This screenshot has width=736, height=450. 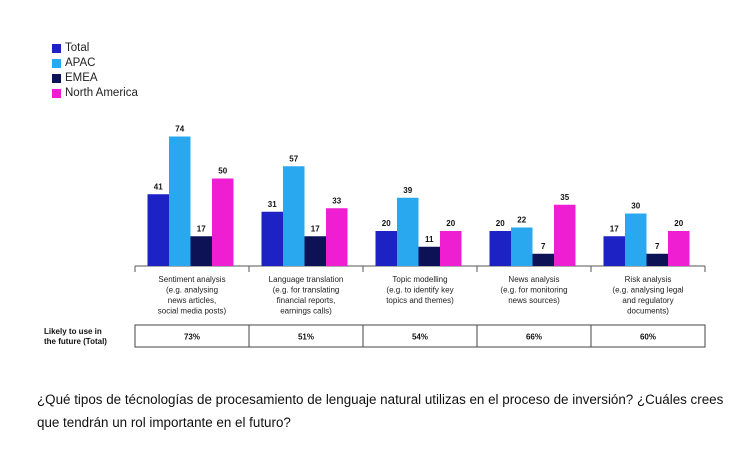 I want to click on legend-label-apac: APAC, so click(x=80, y=63).